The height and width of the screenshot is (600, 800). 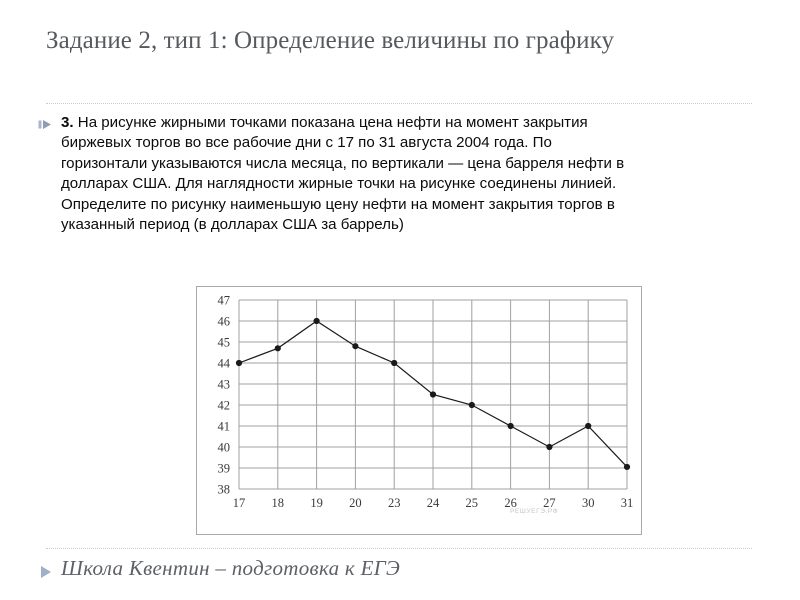 What do you see at coordinates (224, 364) in the screenshot?
I see `svg-text: 44` at bounding box center [224, 364].